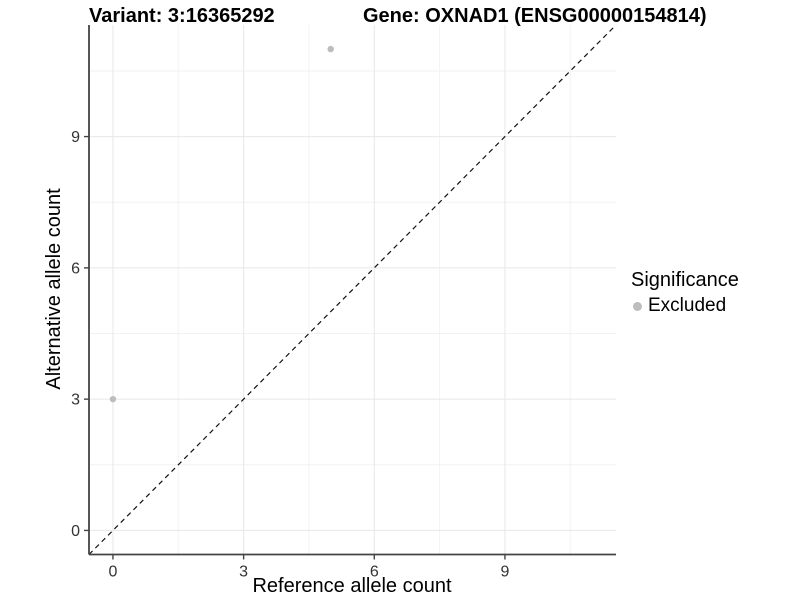 The image size is (800, 600). I want to click on legend-key-dot-icon, so click(637, 306).